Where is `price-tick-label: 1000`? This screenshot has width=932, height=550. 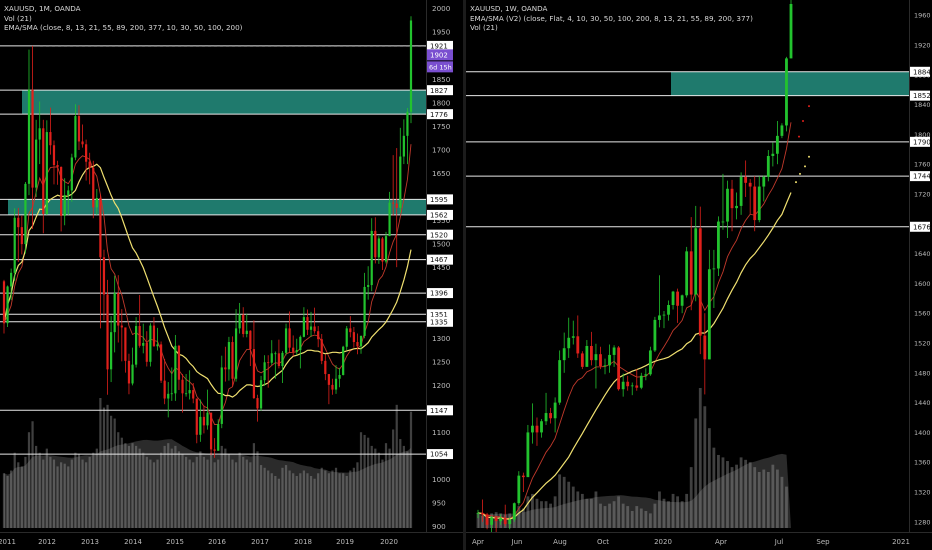
price-tick-label: 1000 is located at coordinates (441, 479).